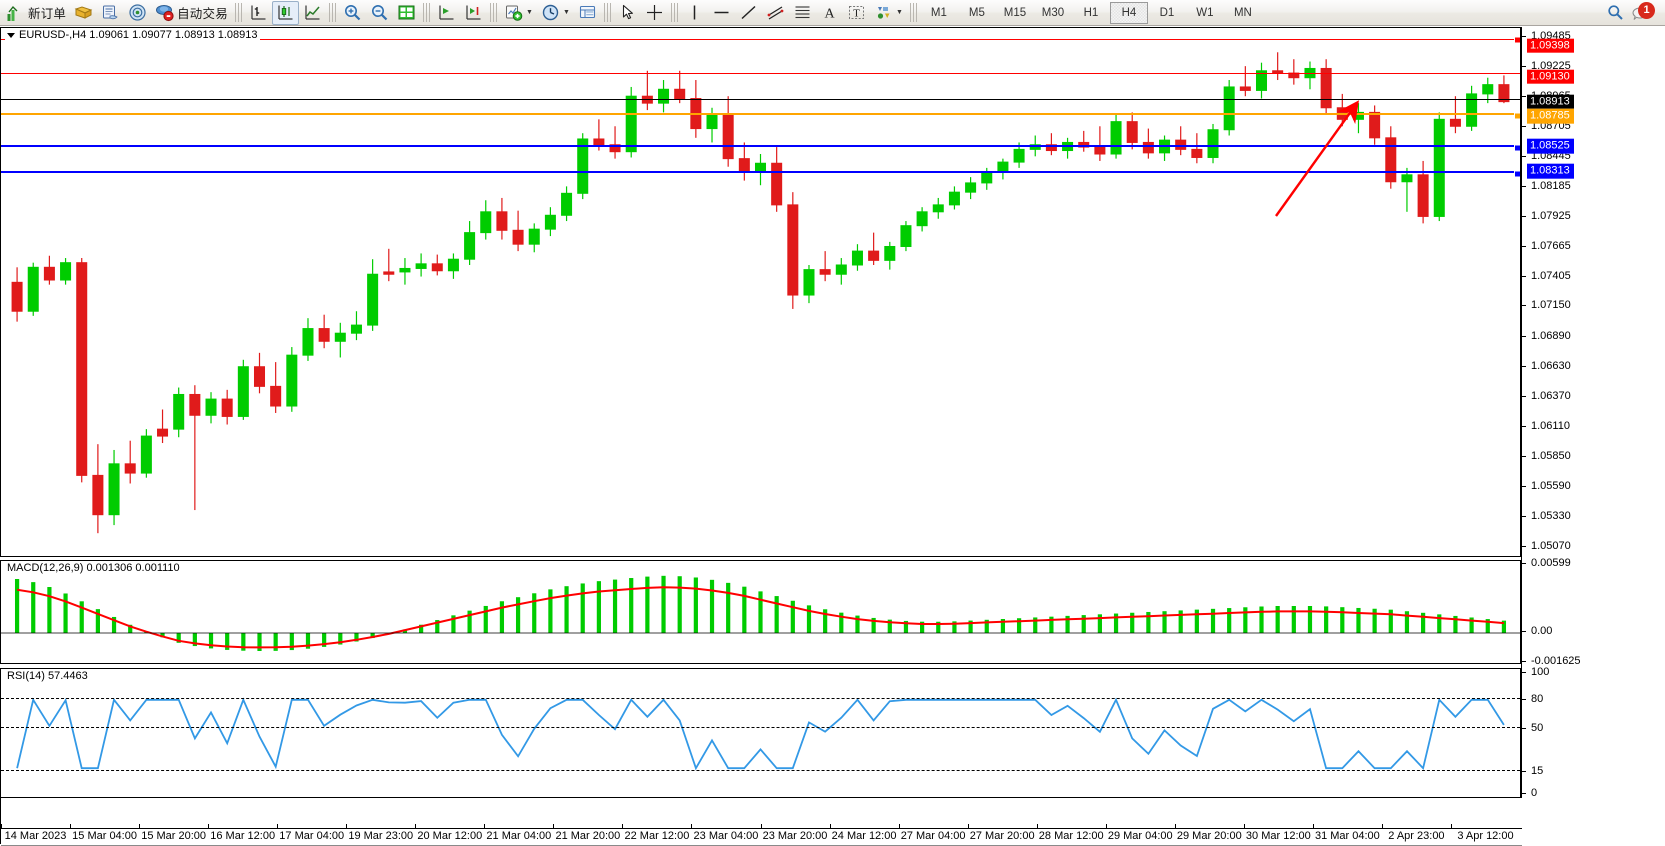 This screenshot has height=846, width=1665. I want to click on bar-chart-button, so click(258, 13).